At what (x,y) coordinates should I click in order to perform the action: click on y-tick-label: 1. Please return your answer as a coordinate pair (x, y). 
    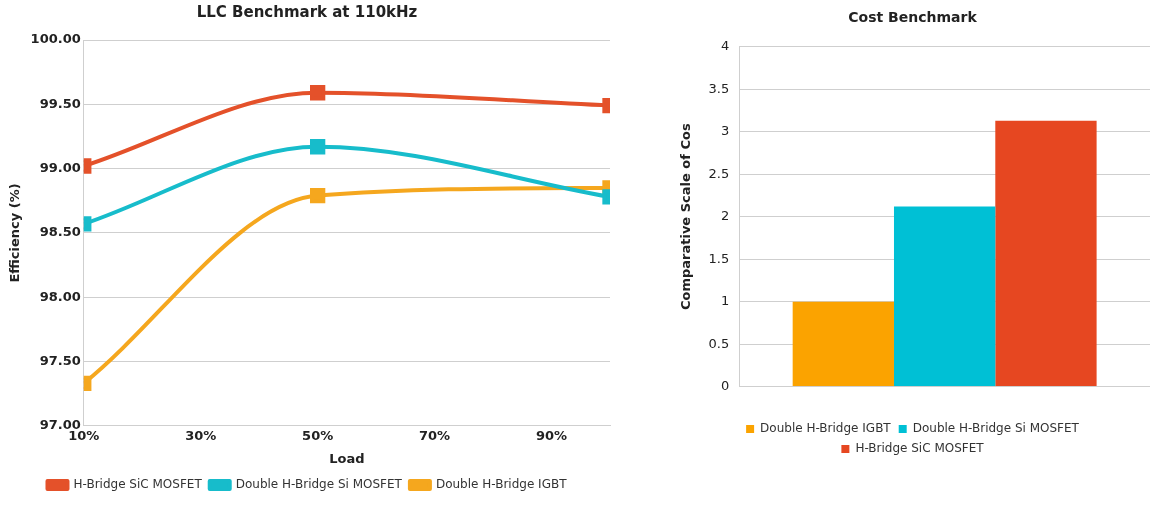
    Looking at the image, I should click on (725, 301).